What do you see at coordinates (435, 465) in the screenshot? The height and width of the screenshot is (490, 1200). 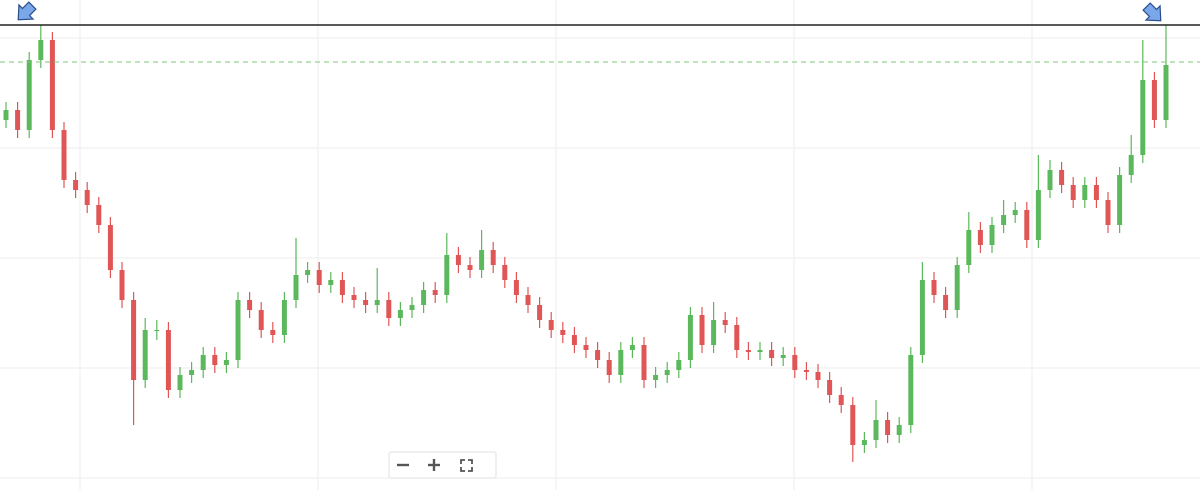 I see `zoom-in-button` at bounding box center [435, 465].